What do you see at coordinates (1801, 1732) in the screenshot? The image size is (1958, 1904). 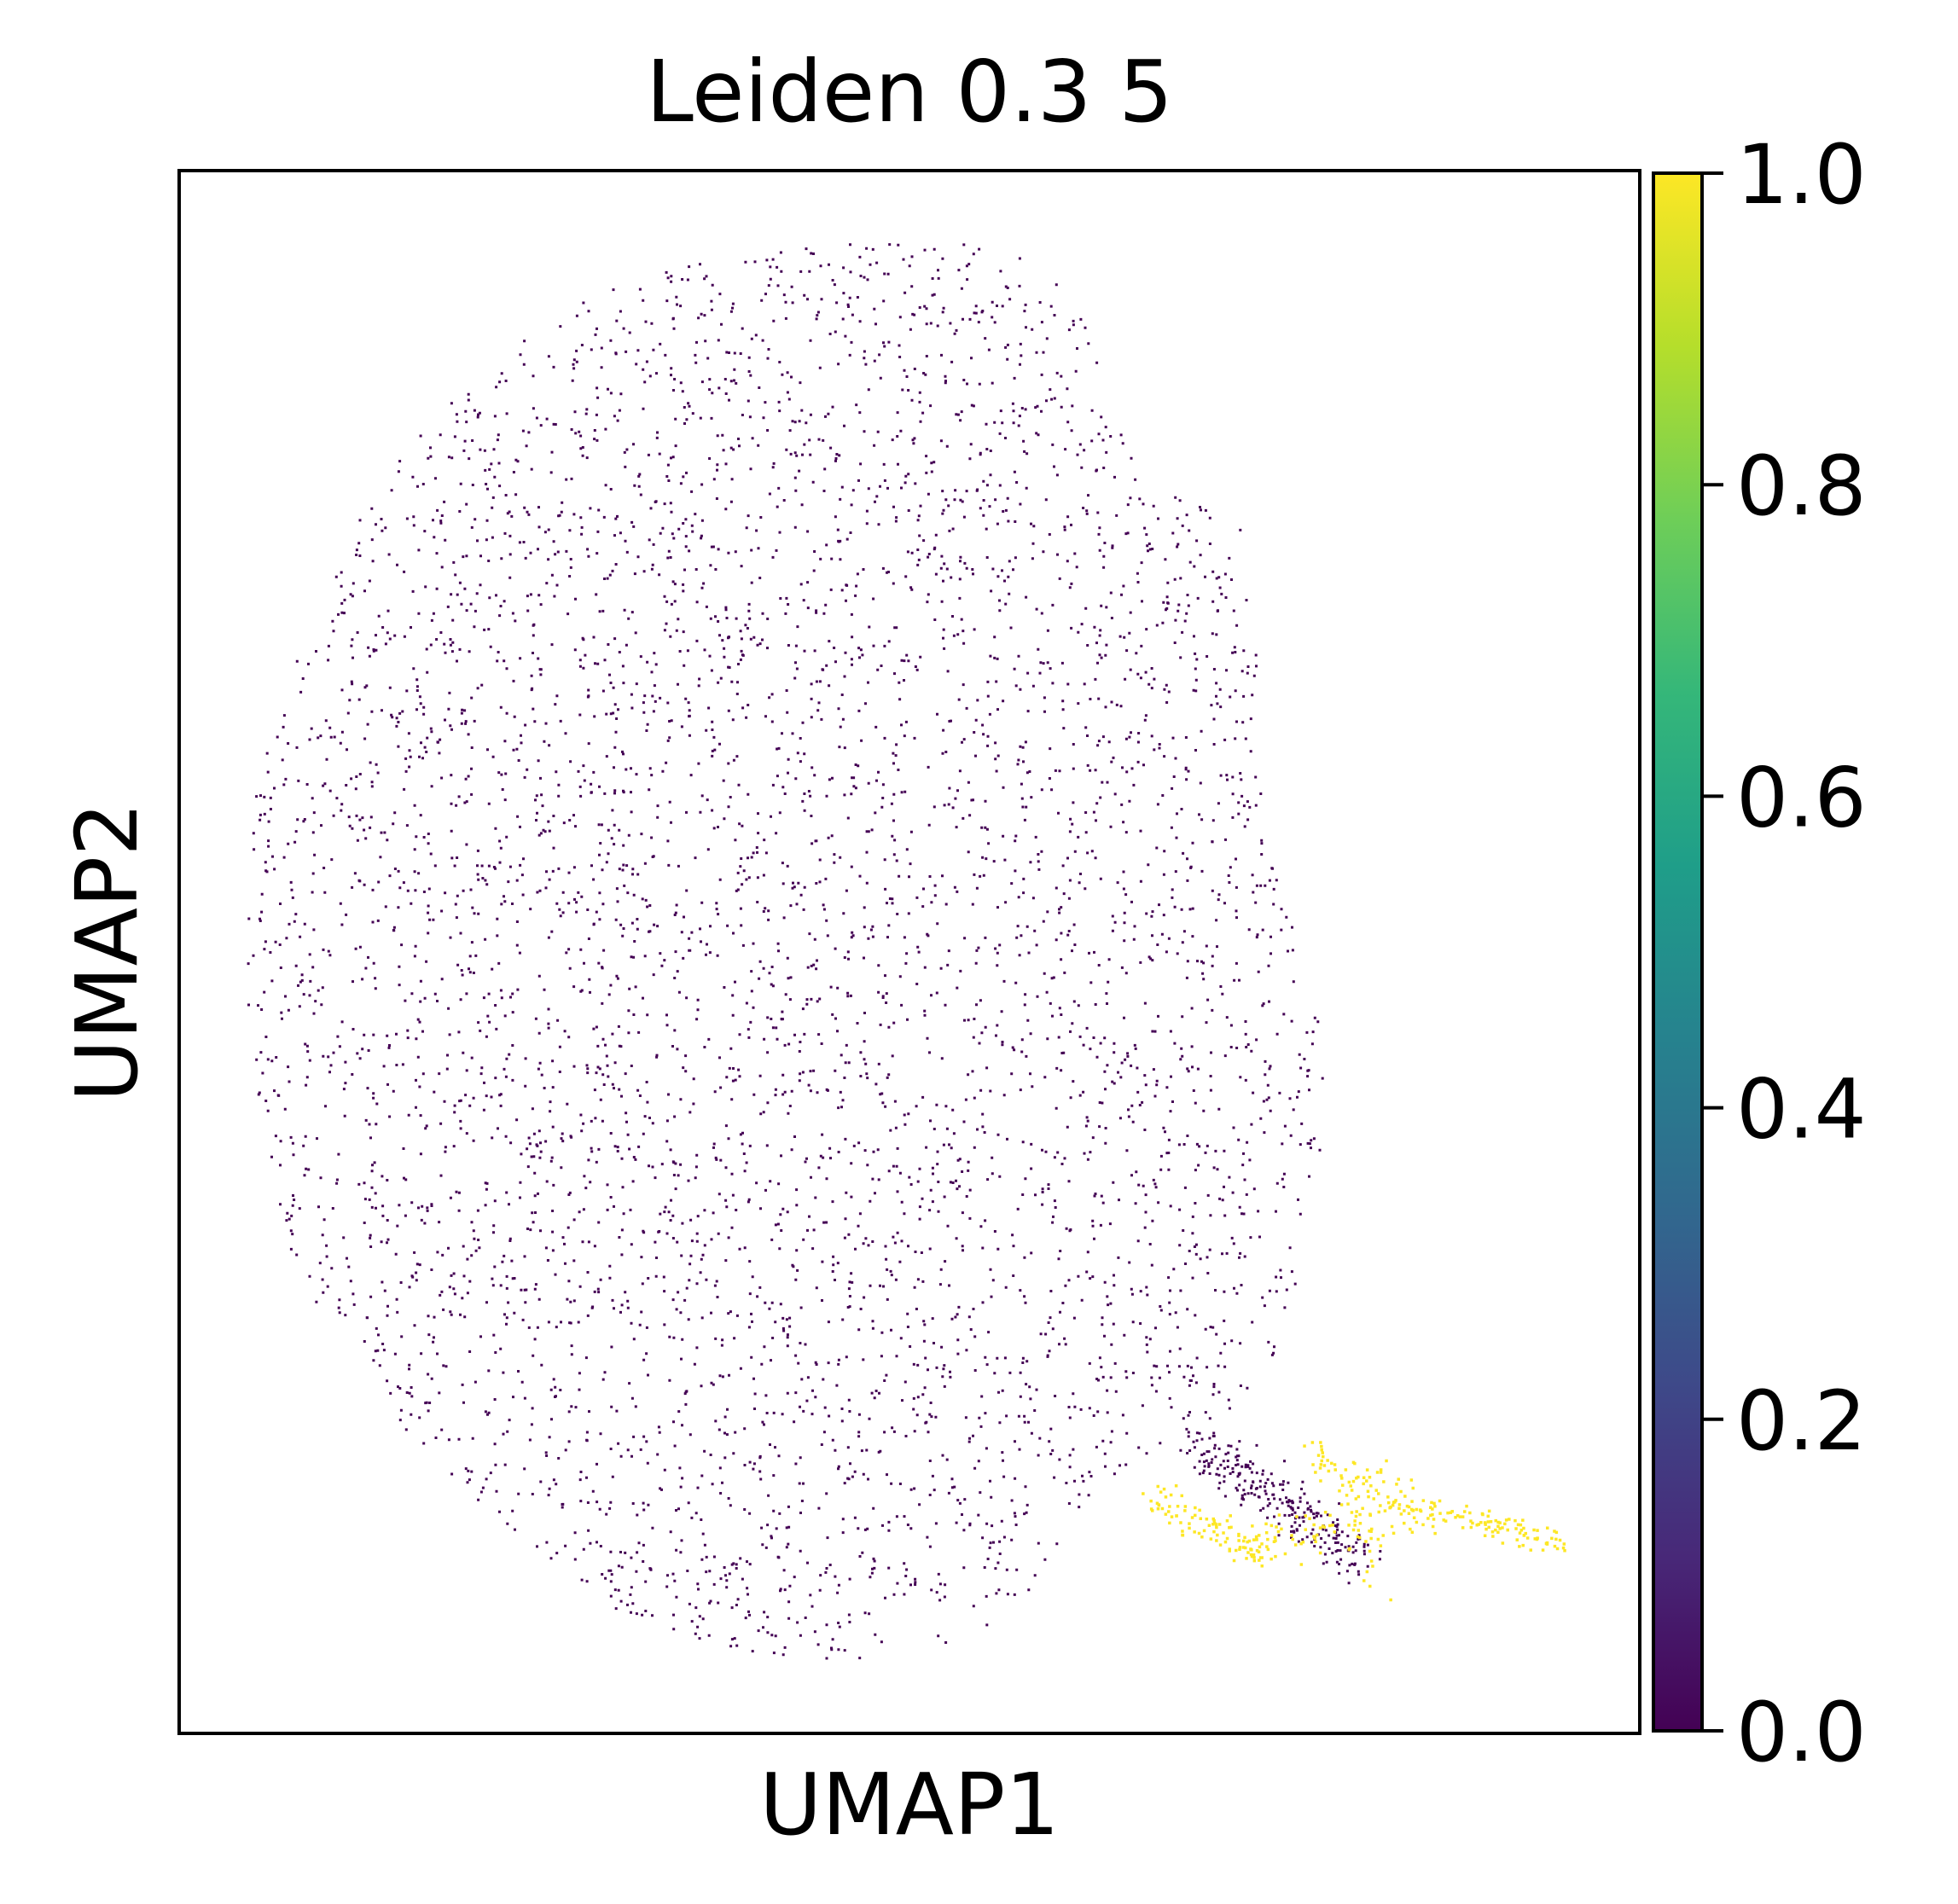 I see `colorbar-tick-label: 0.0` at bounding box center [1801, 1732].